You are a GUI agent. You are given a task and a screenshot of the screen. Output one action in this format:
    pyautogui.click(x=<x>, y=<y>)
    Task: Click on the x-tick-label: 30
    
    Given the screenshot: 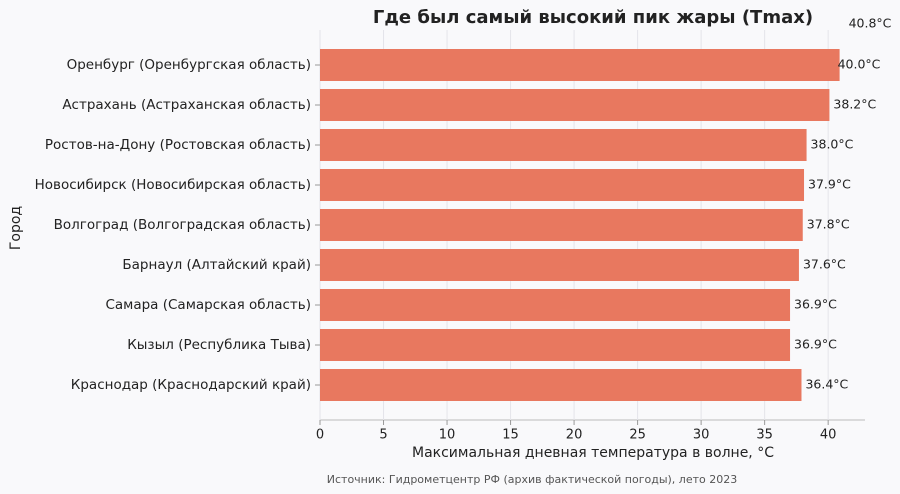 What is the action you would take?
    pyautogui.click(x=701, y=435)
    